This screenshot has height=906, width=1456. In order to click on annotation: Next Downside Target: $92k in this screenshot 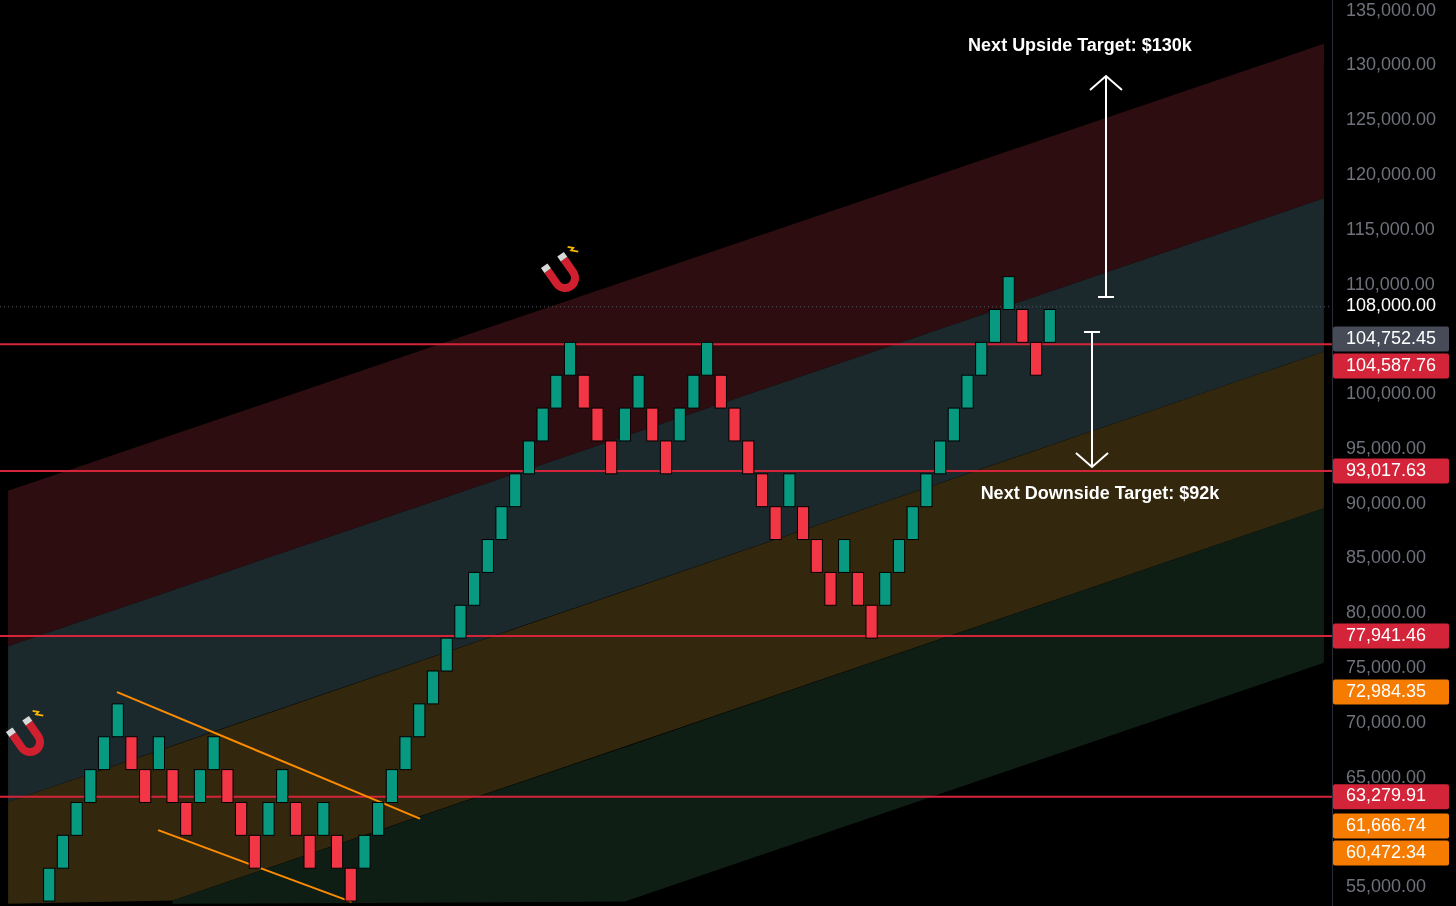, I will do `click(1100, 492)`.